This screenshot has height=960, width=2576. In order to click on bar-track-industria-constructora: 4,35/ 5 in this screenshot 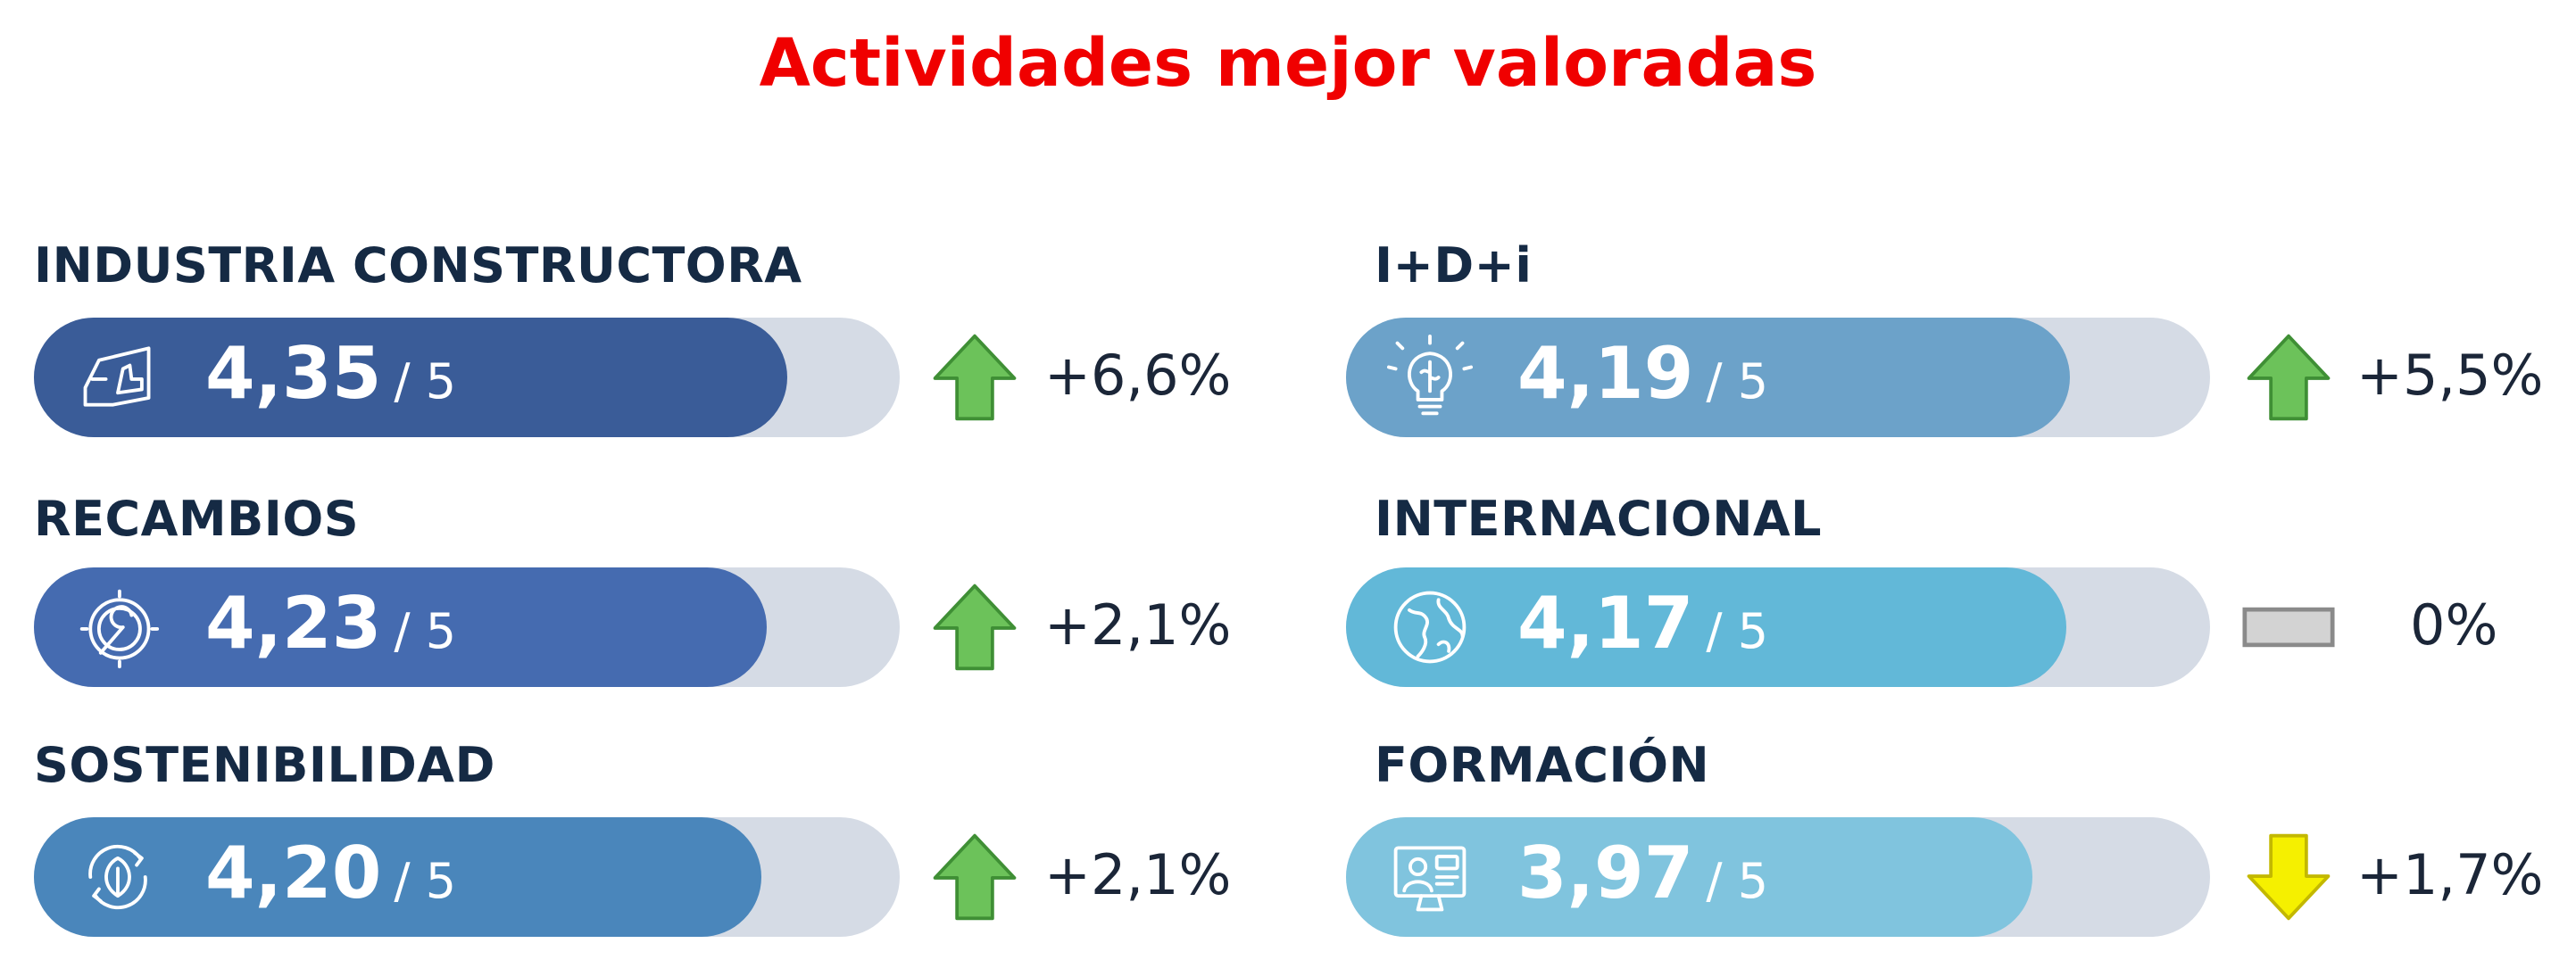, I will do `click(467, 377)`.